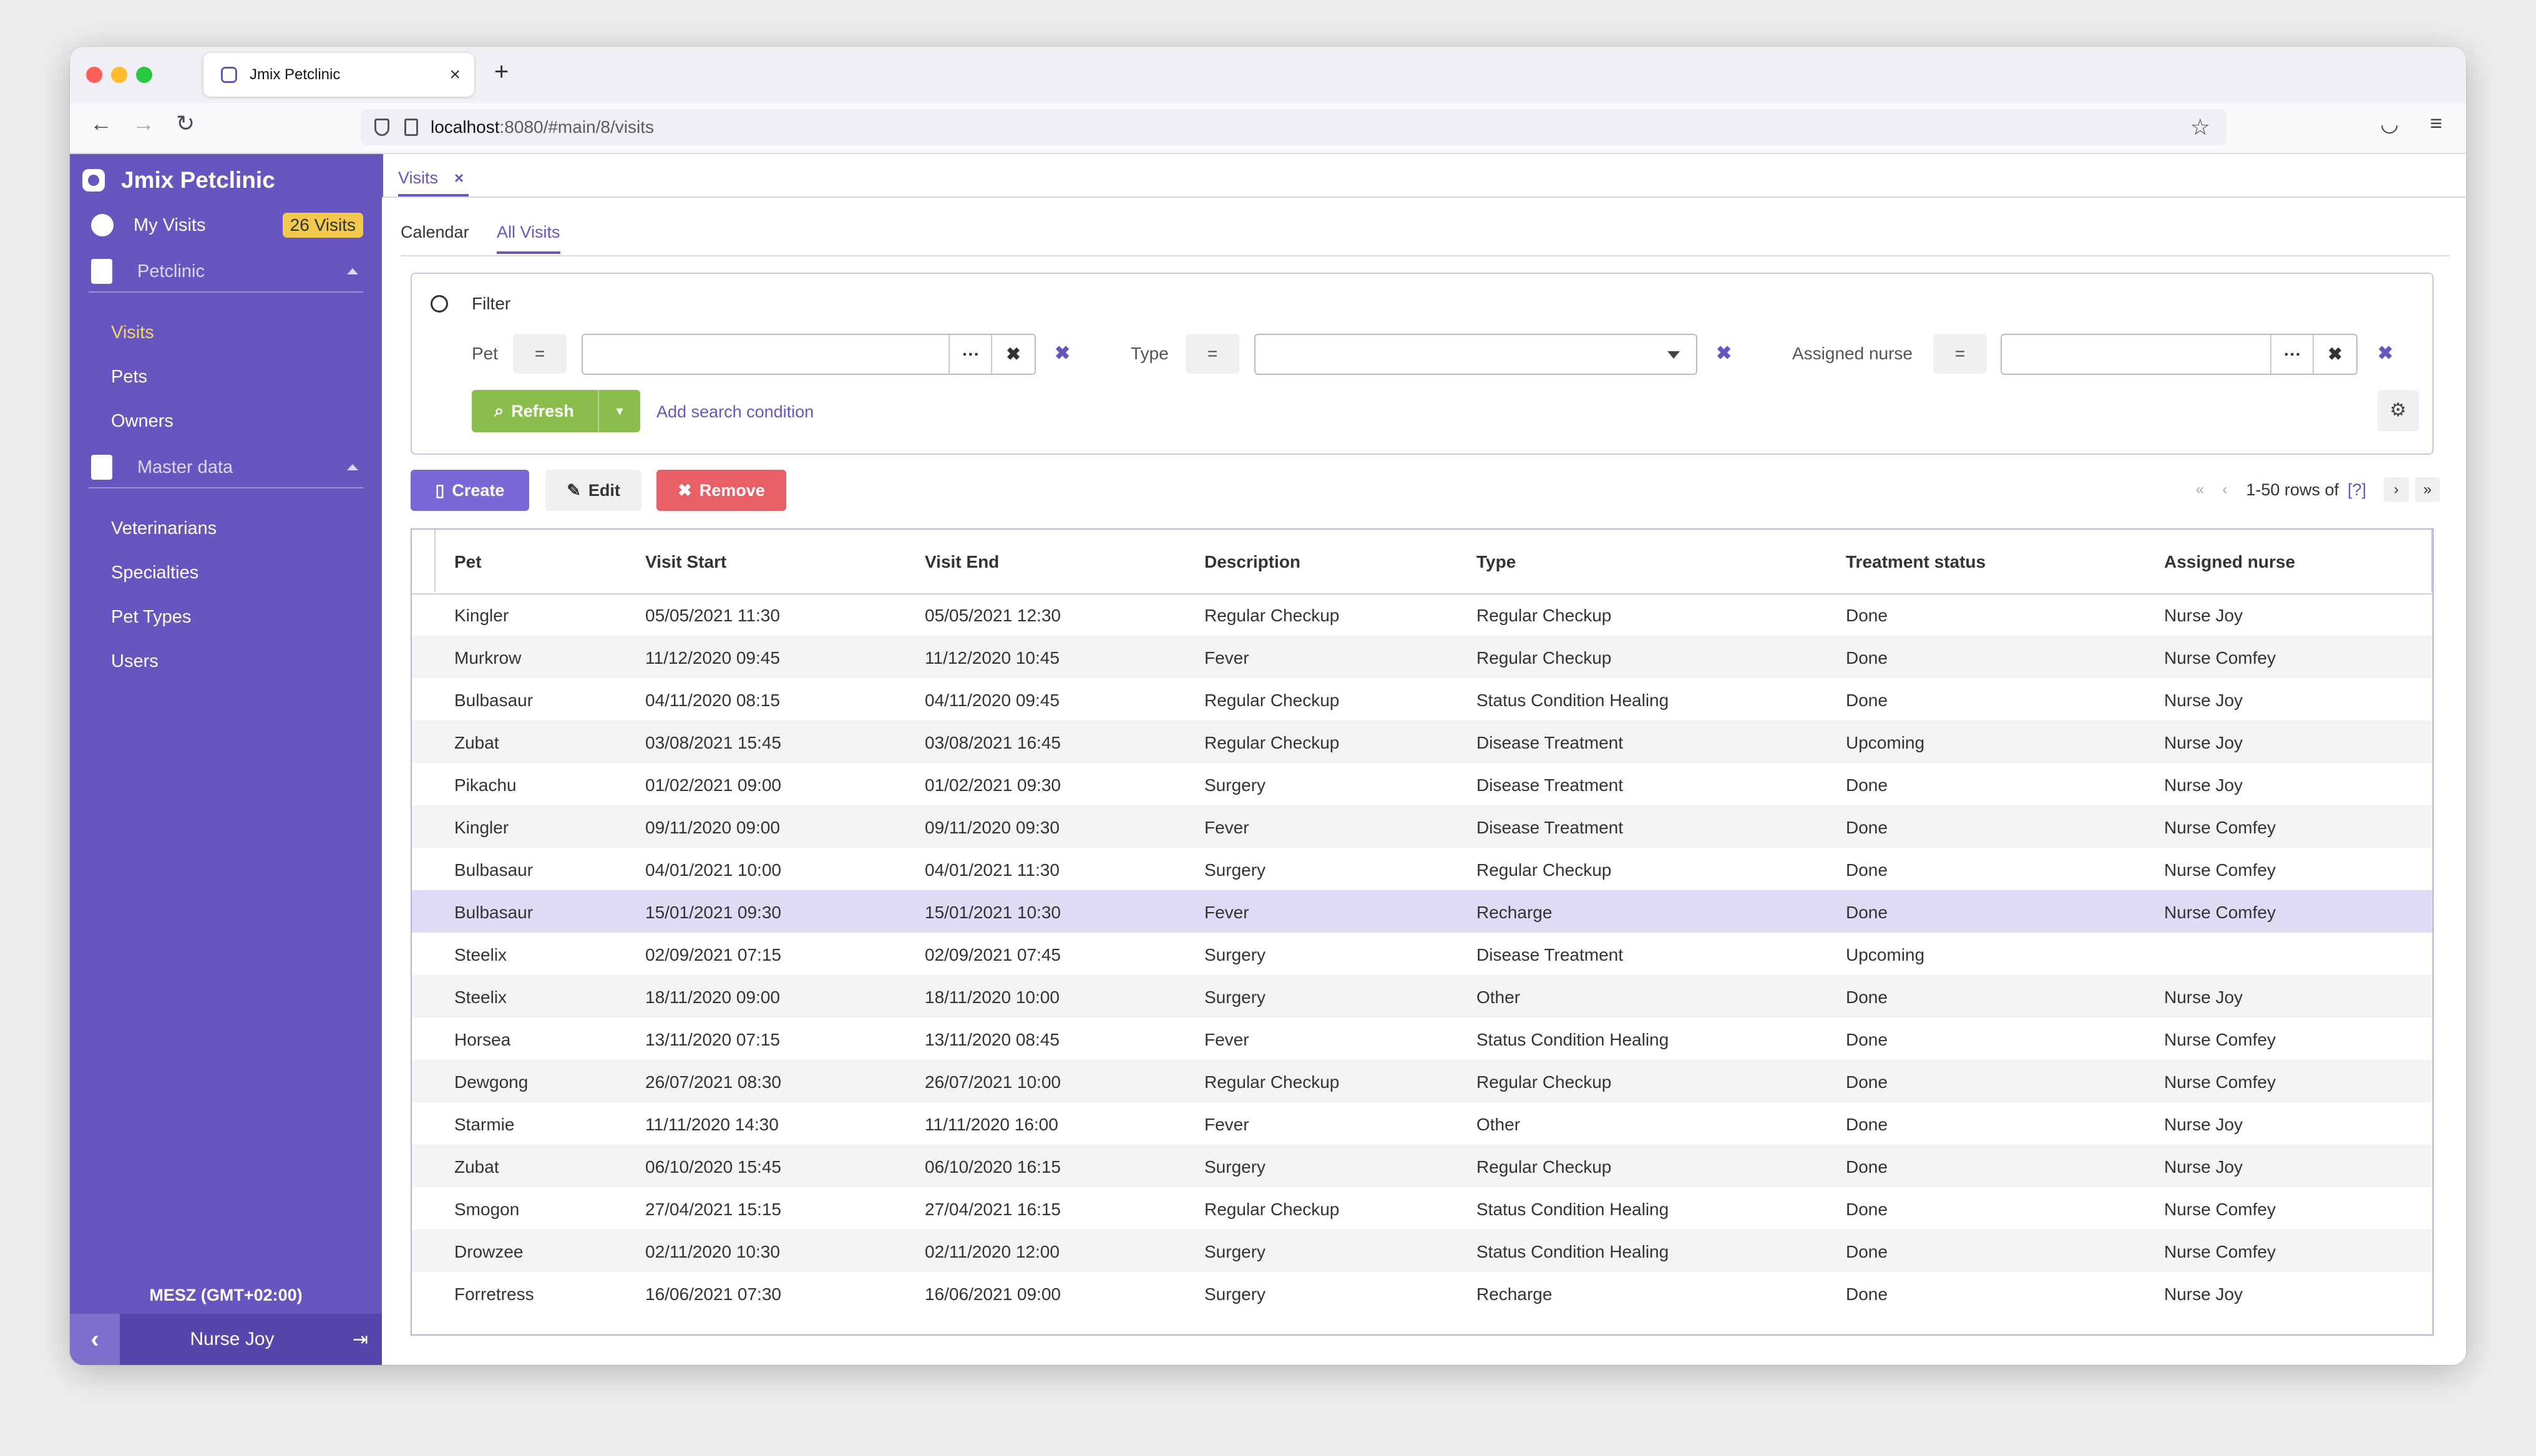 This screenshot has height=1456, width=2536. What do you see at coordinates (993, 955) in the screenshot?
I see `cell-visit-end: 02/09/2021 07:45` at bounding box center [993, 955].